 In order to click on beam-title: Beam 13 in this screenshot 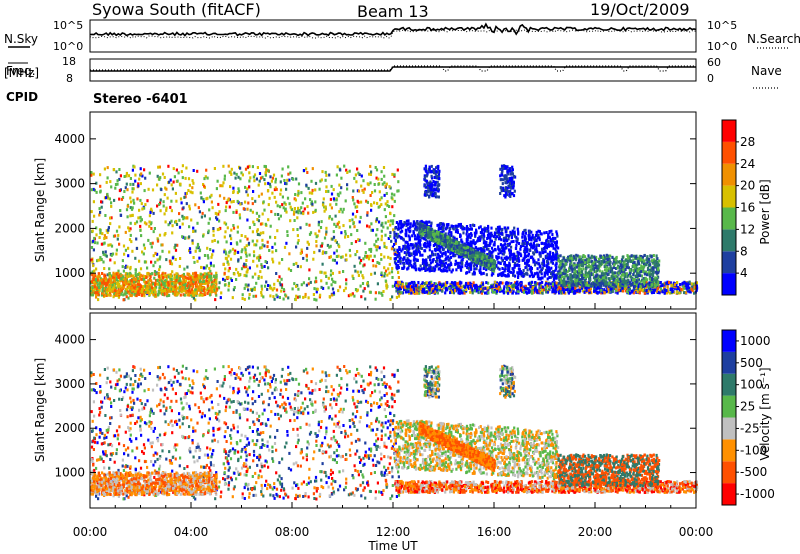, I will do `click(393, 11)`.